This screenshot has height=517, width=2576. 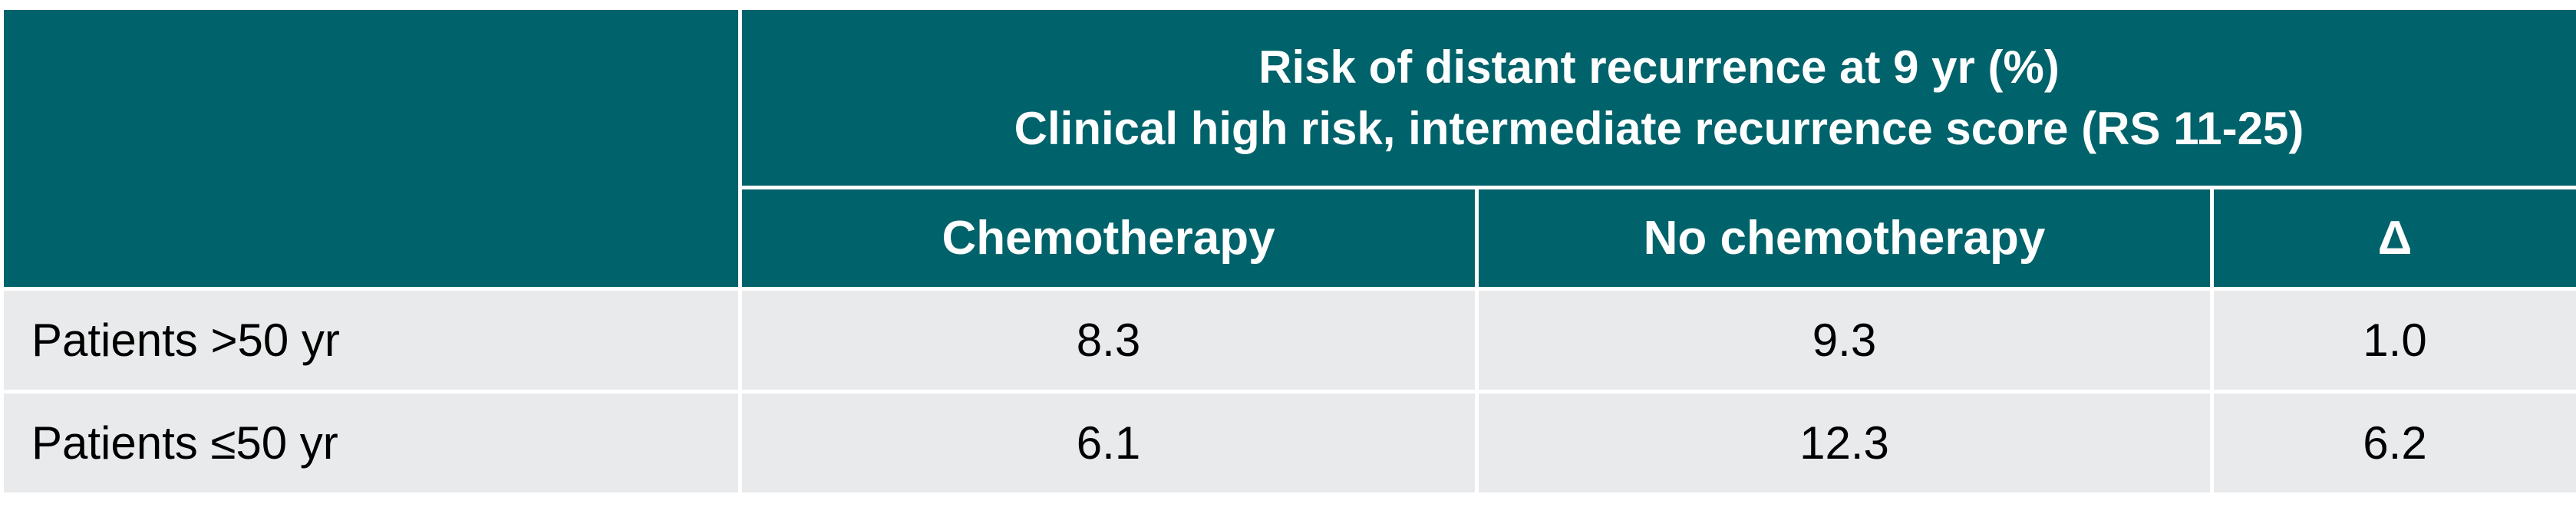 I want to click on row-label: Patients ≤50 yr, so click(x=371, y=443).